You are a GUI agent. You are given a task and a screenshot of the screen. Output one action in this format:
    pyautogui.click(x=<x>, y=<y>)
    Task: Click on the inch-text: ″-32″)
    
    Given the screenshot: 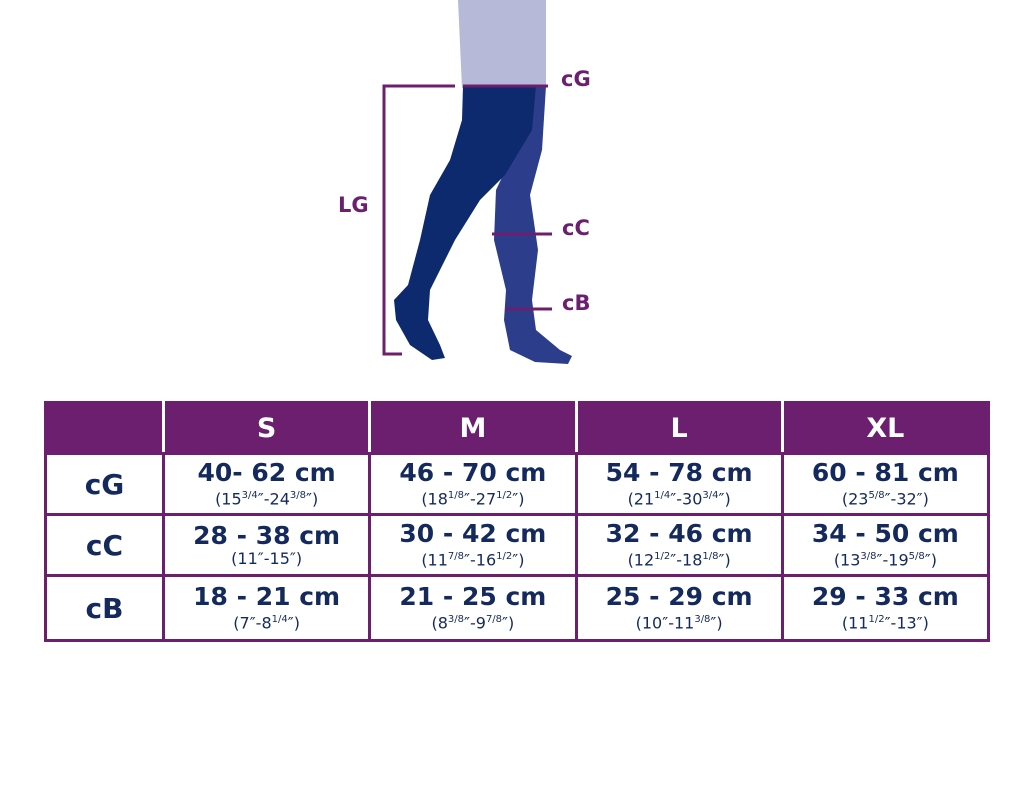 What is the action you would take?
    pyautogui.click(x=906, y=499)
    